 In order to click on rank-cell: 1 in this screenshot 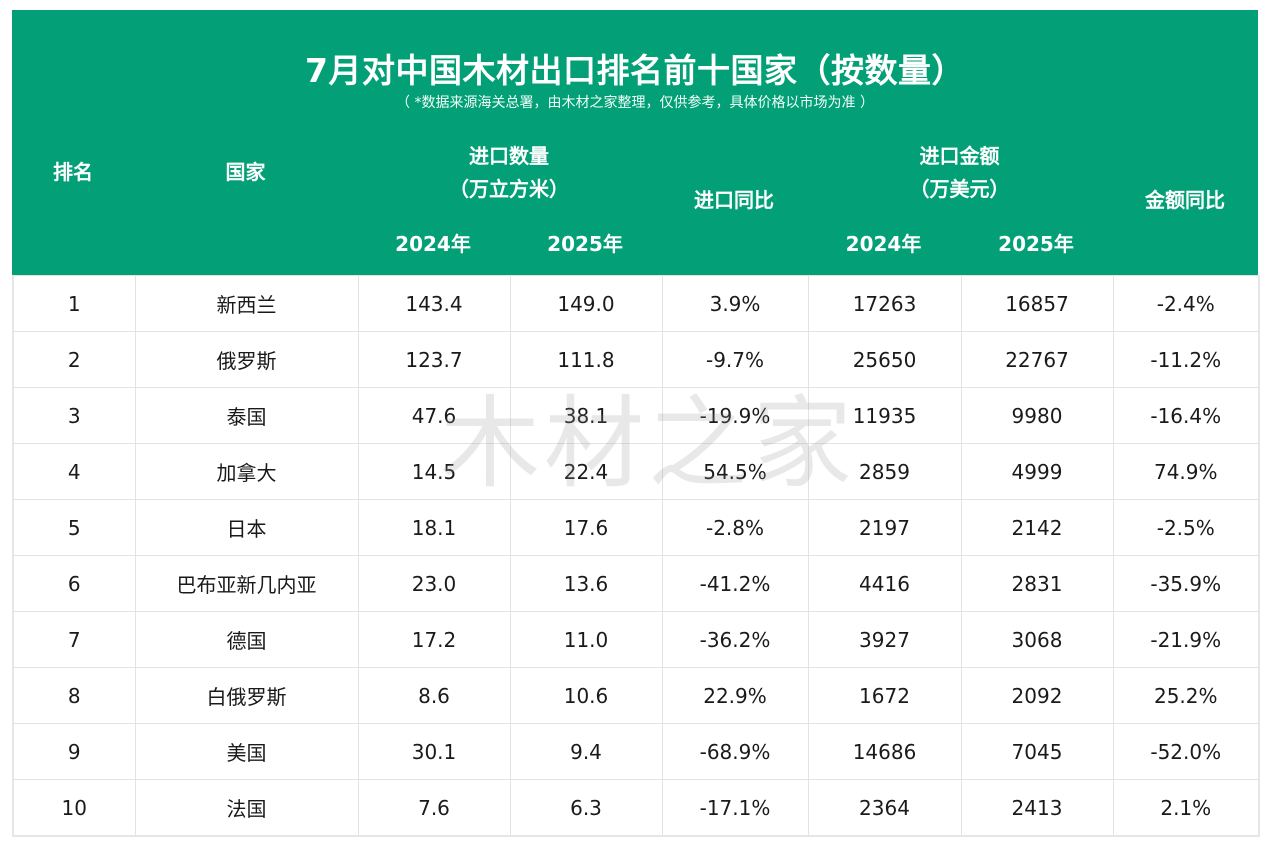, I will do `click(74, 303)`.